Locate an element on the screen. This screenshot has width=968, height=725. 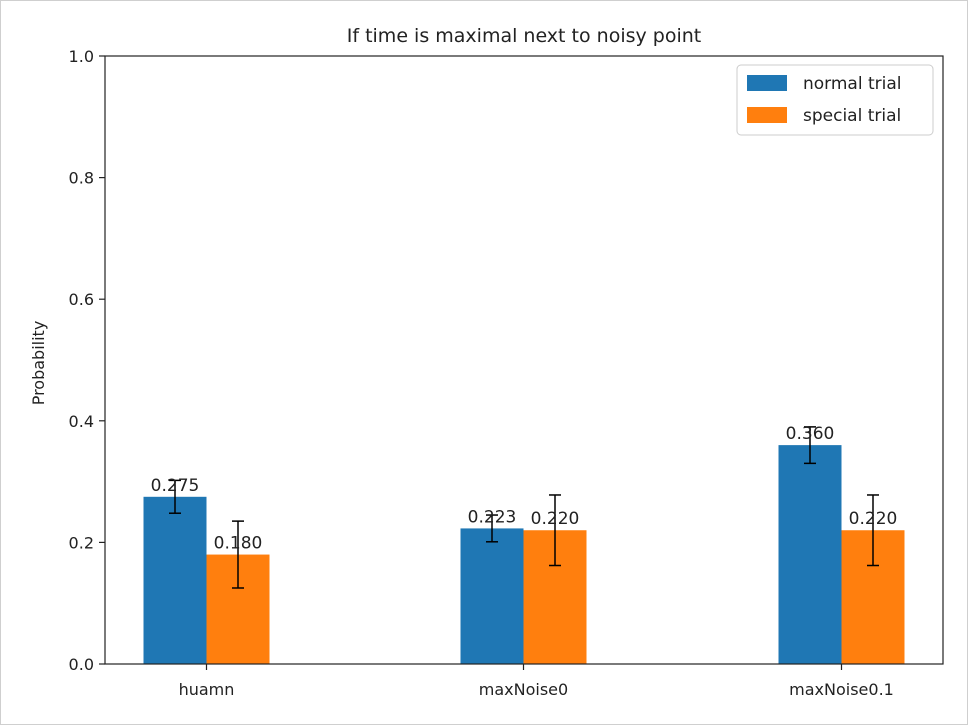
x-tick-label: maxNoise0.1 is located at coordinates (841, 689).